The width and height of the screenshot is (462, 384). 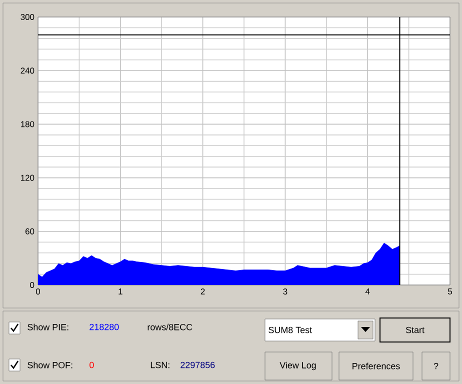 What do you see at coordinates (104, 327) in the screenshot?
I see `text: 218280` at bounding box center [104, 327].